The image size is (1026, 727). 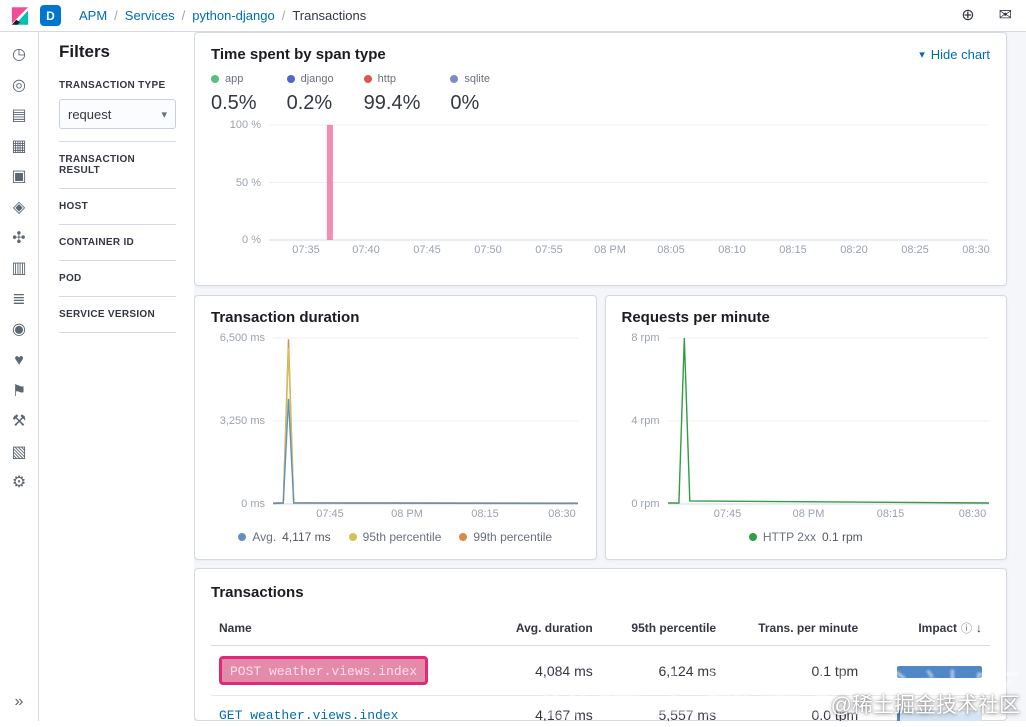 What do you see at coordinates (671, 250) in the screenshot?
I see `x-axis-label: 08:05` at bounding box center [671, 250].